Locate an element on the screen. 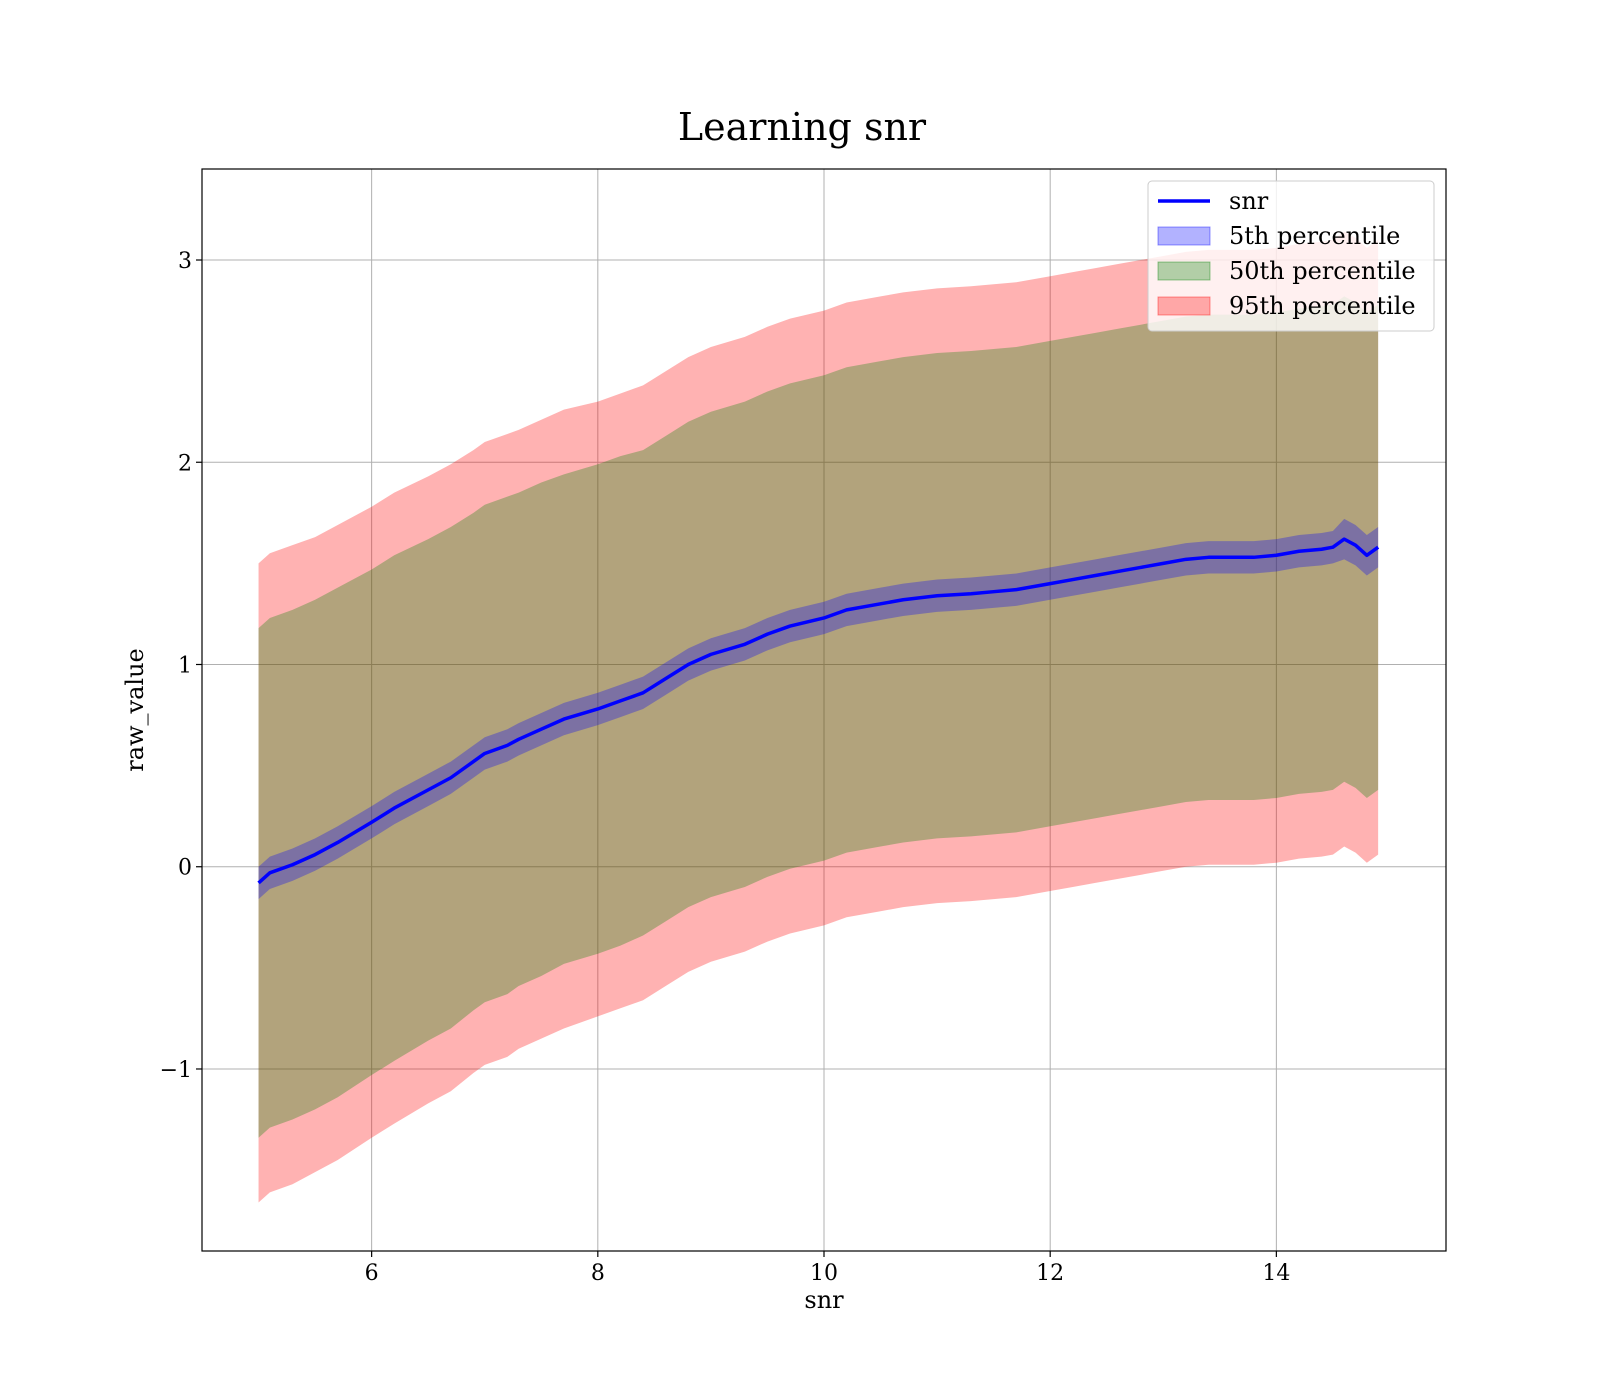 This screenshot has width=1600, height=1400. chart-title: Learning snr is located at coordinates (802, 127).